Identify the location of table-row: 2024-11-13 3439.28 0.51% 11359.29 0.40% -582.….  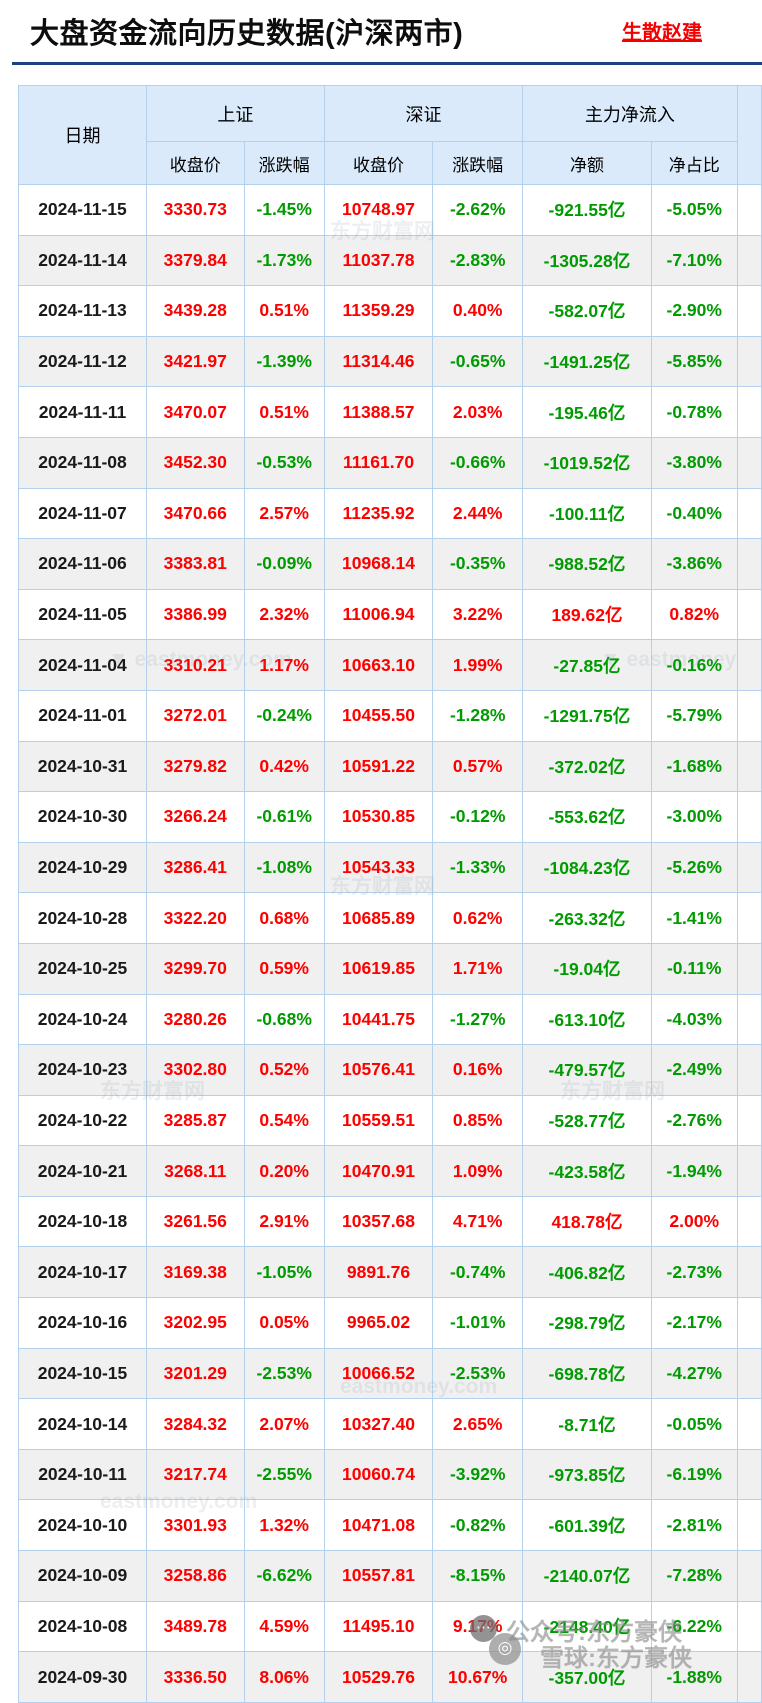
(390, 311).